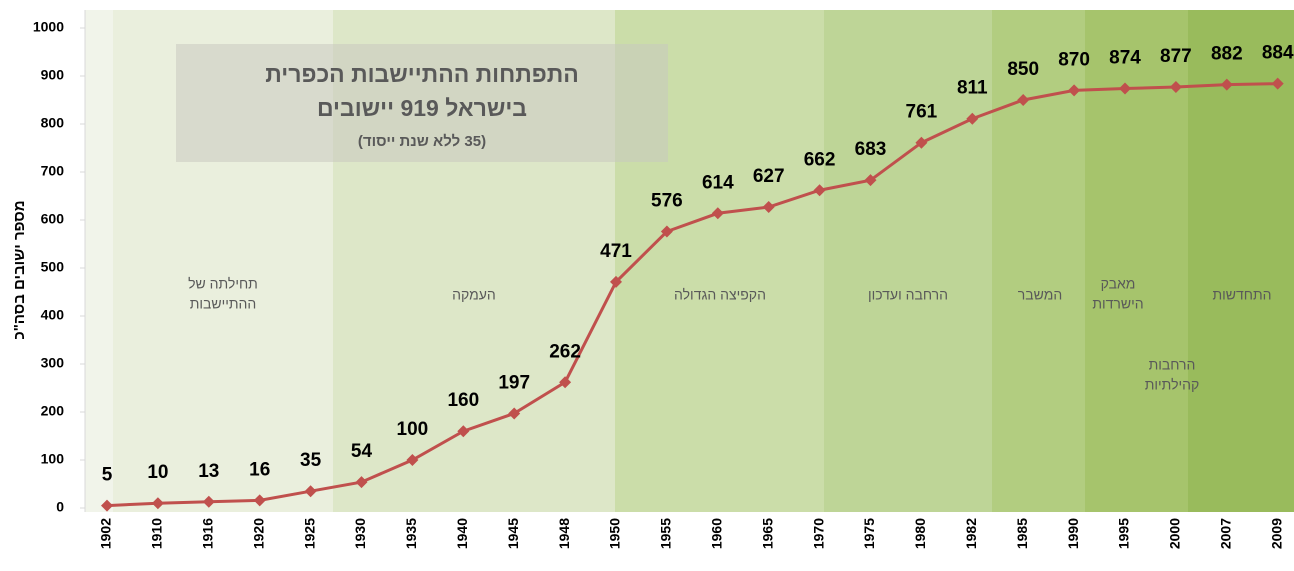 The image size is (1294, 571). I want to click on x-tick-label: 1975, so click(869, 533).